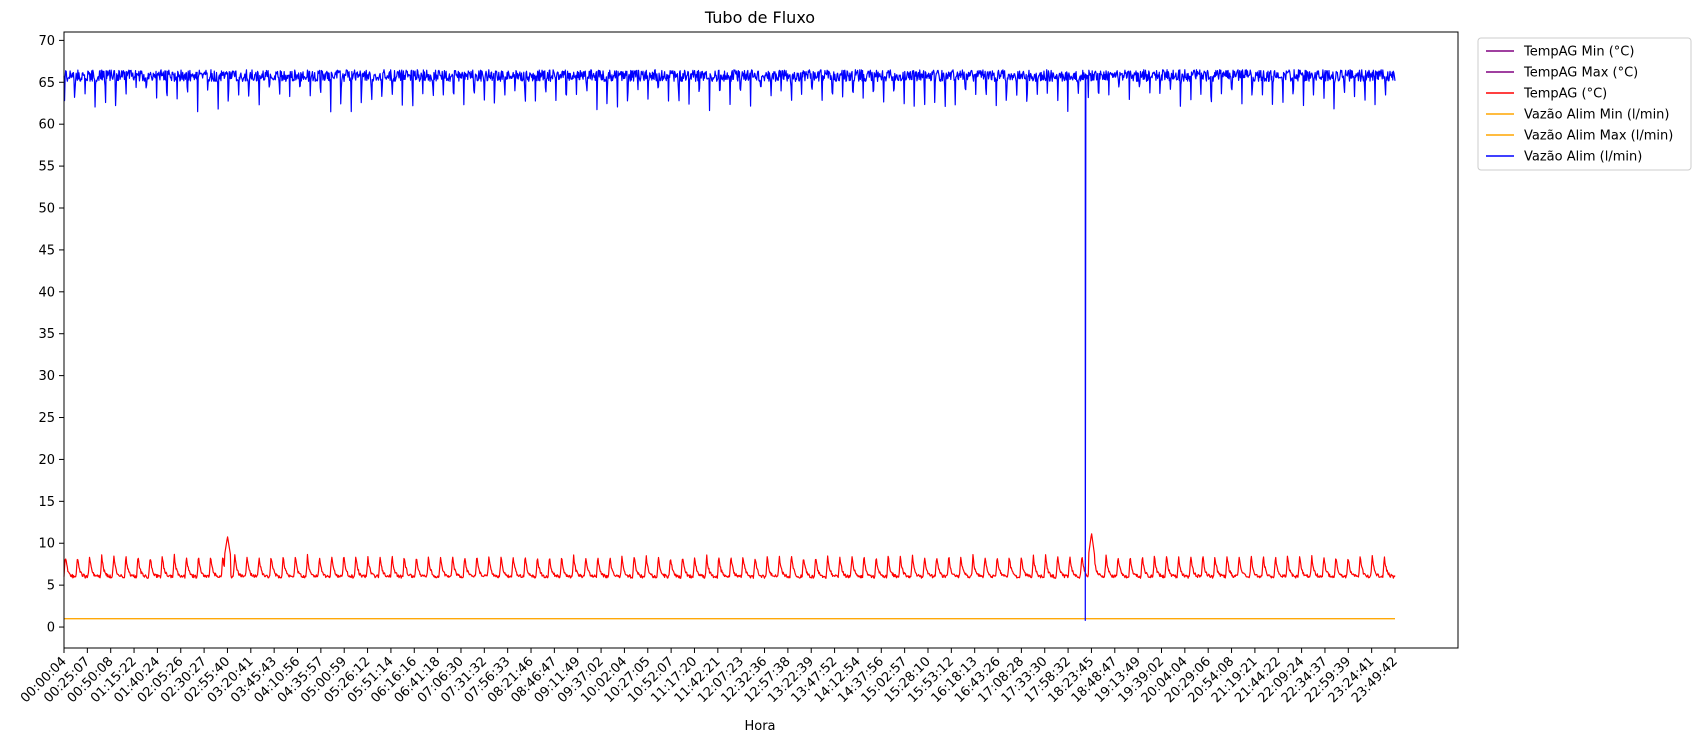 The height and width of the screenshot is (741, 1699). What do you see at coordinates (51, 628) in the screenshot?
I see `y-tick-label: 0` at bounding box center [51, 628].